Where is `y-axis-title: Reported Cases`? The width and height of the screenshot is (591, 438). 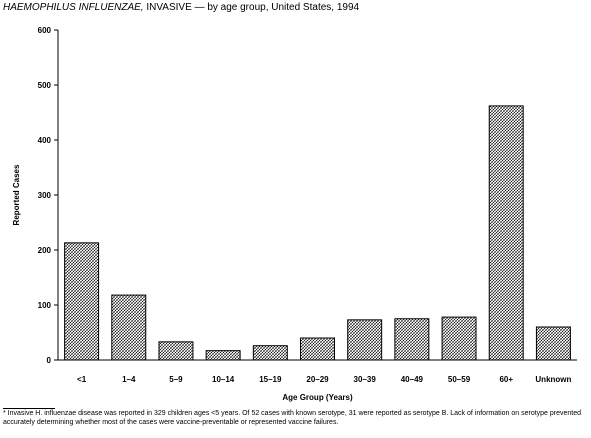 y-axis-title: Reported Cases is located at coordinates (16, 194).